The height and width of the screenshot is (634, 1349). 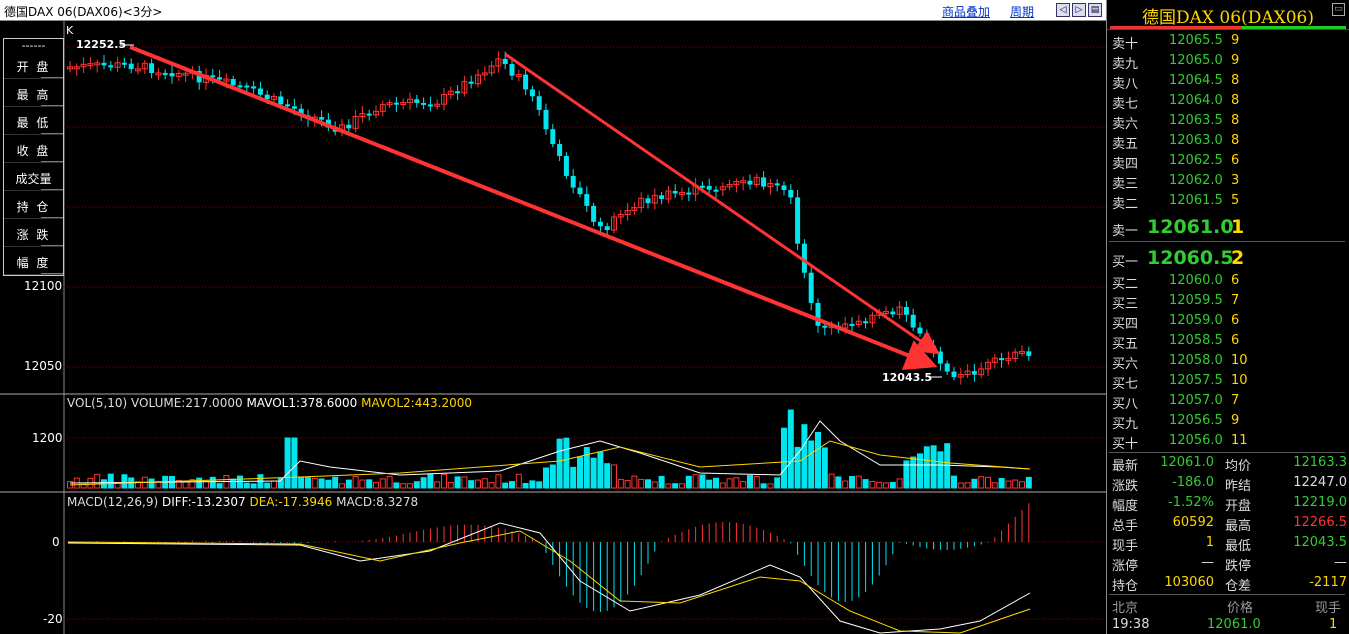 I want to click on prev-button: ◁, so click(x=1063, y=10).